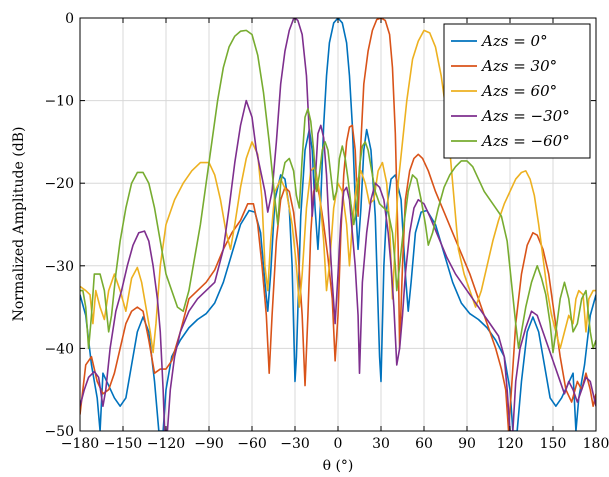 The height and width of the screenshot is (477, 609). What do you see at coordinates (166, 444) in the screenshot?
I see `x-tick-label: −120` at bounding box center [166, 444].